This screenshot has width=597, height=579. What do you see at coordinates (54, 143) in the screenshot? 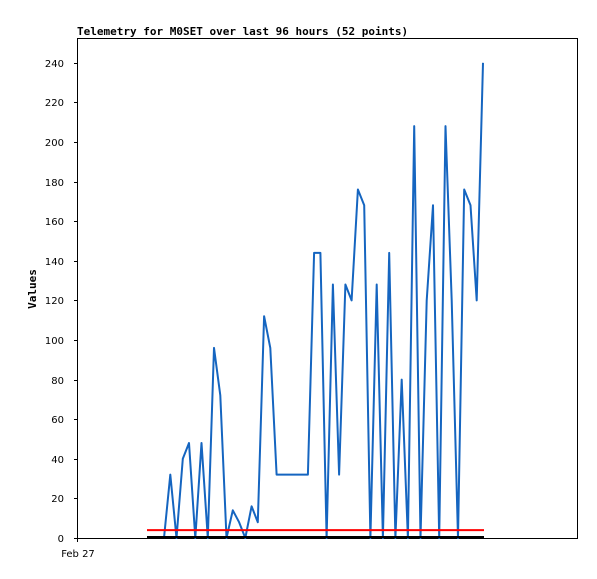
I see `y-tick-label: 200` at bounding box center [54, 143].